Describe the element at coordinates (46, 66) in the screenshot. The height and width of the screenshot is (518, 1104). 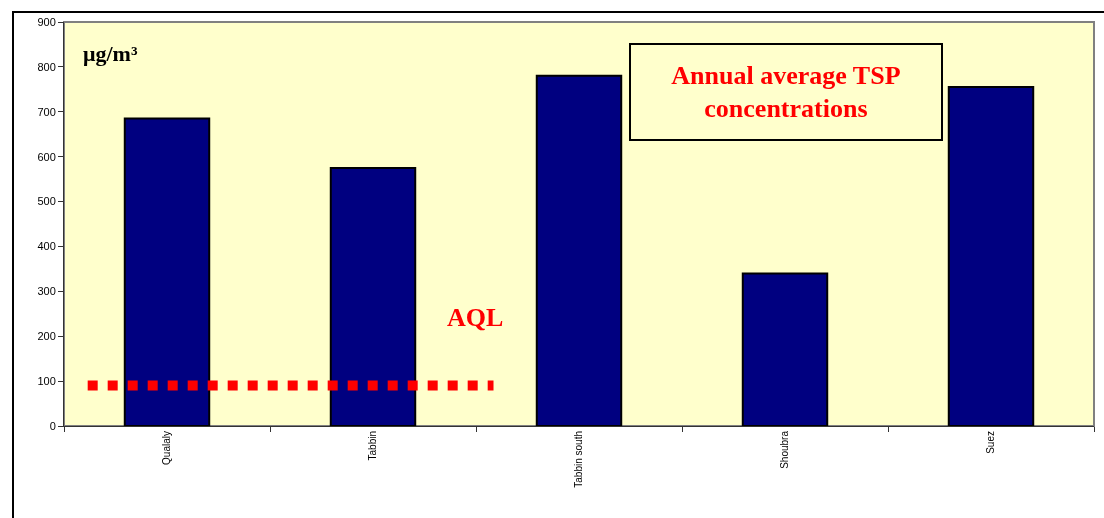
I see `y-tick-label: 800` at that location.